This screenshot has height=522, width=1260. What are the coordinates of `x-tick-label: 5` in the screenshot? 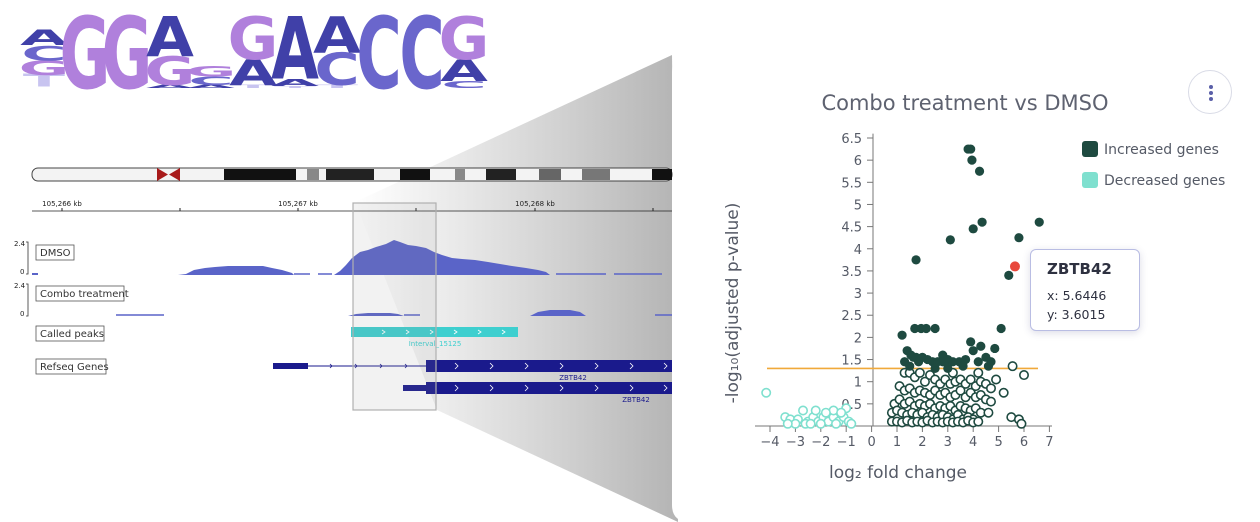 It's located at (998, 442).